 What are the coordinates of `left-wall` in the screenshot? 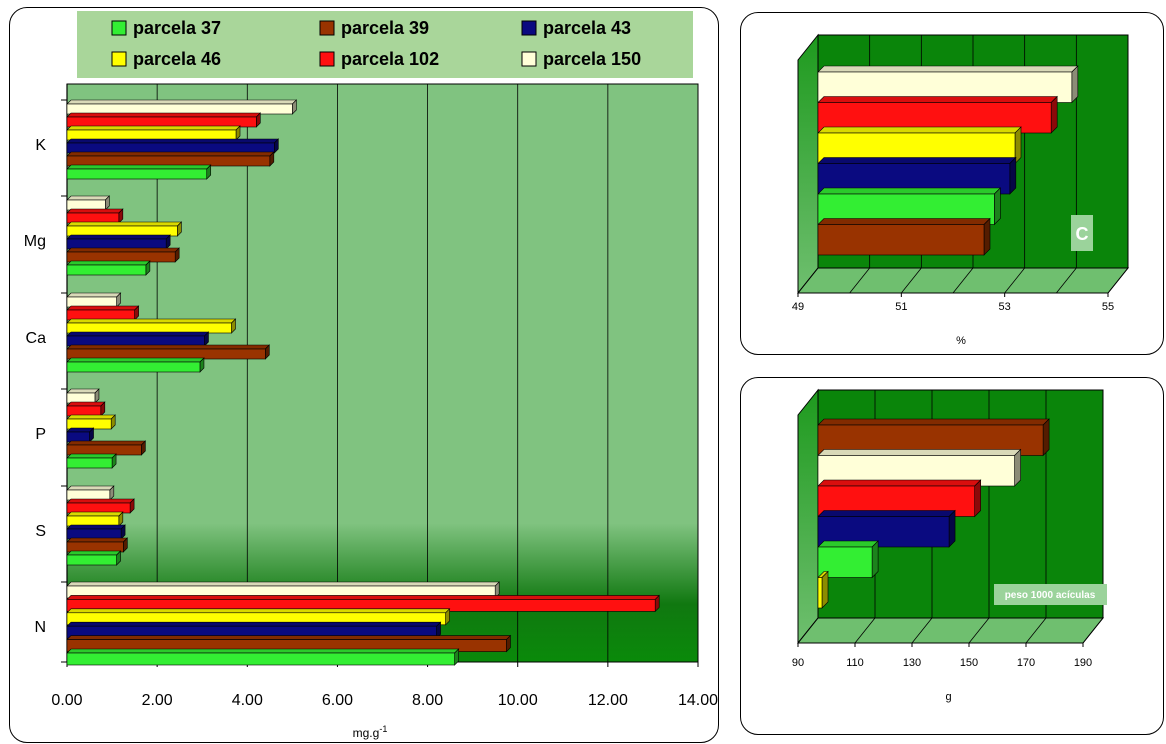 It's located at (808, 516).